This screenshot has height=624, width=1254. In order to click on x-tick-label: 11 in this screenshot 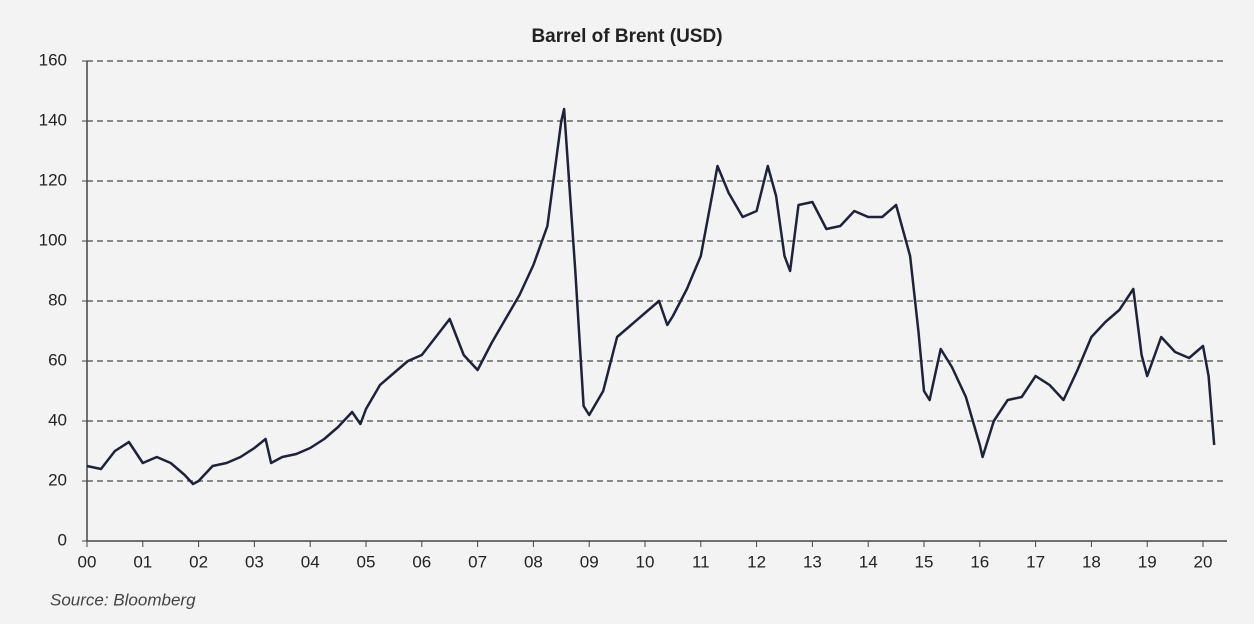, I will do `click(701, 561)`.